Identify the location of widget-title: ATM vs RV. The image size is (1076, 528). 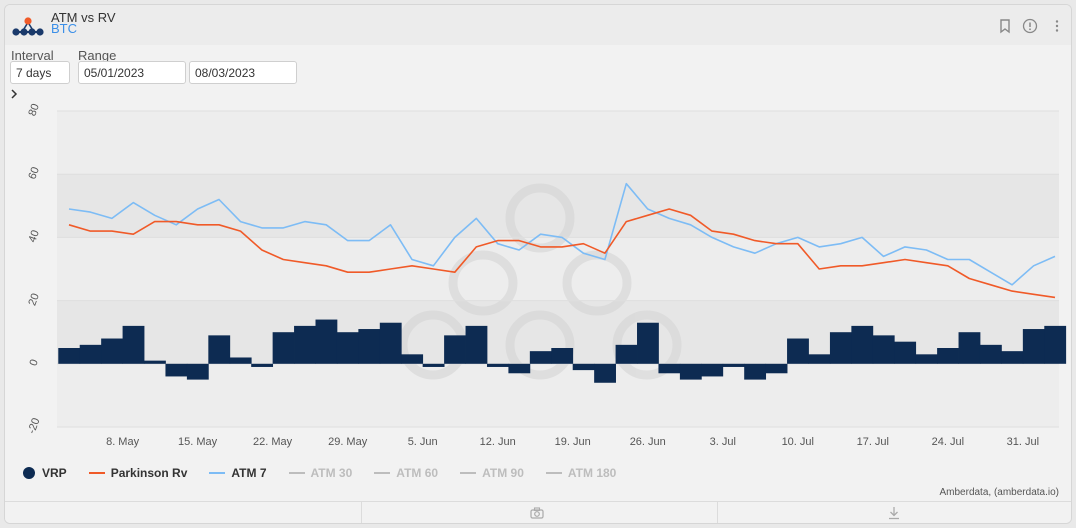
(83, 17).